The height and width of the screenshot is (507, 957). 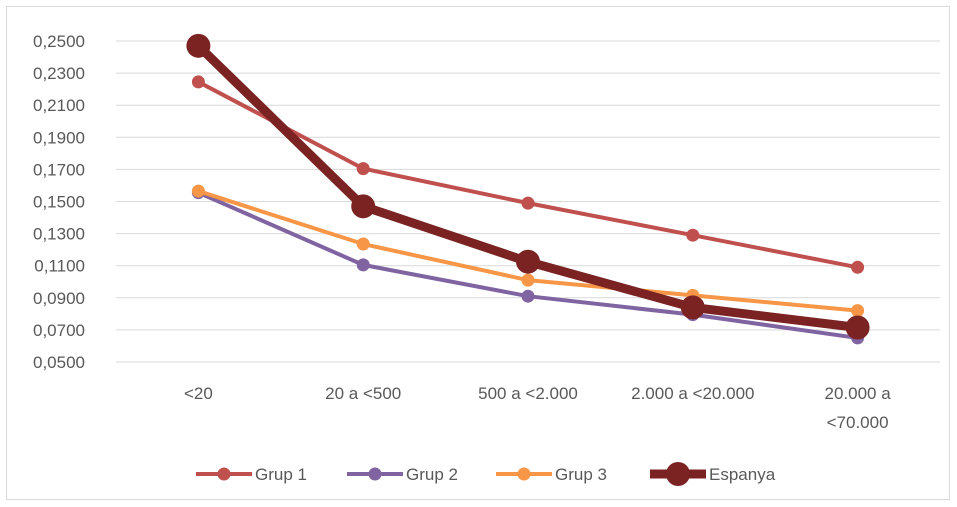 What do you see at coordinates (551, 474) in the screenshot?
I see `legend-item: Grup 3` at bounding box center [551, 474].